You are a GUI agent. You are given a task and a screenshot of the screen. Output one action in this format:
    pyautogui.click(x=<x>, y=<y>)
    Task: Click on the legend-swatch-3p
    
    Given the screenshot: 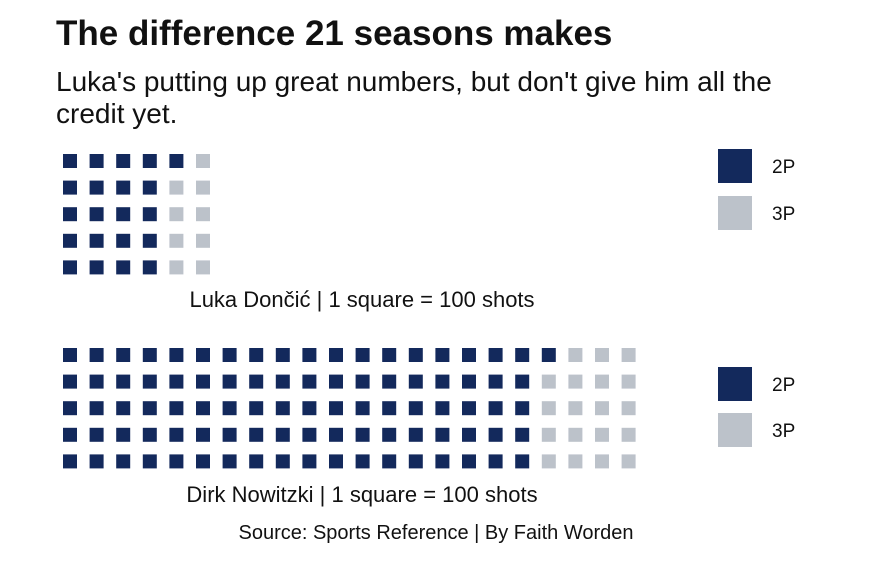 What is the action you would take?
    pyautogui.click(x=735, y=430)
    